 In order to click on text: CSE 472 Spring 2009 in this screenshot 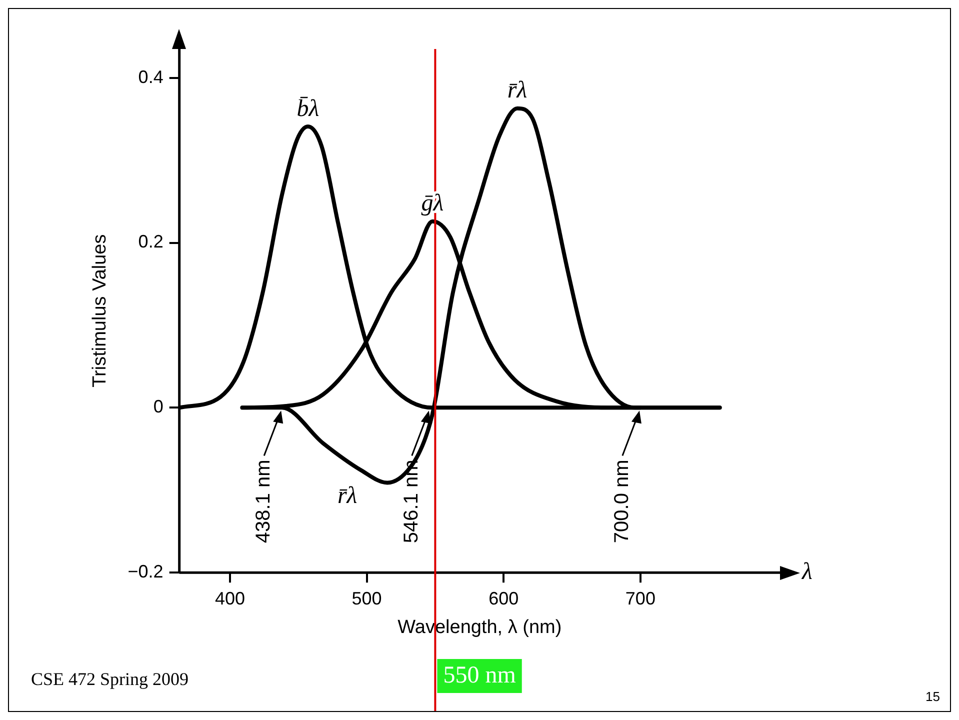, I will do `click(110, 679)`.